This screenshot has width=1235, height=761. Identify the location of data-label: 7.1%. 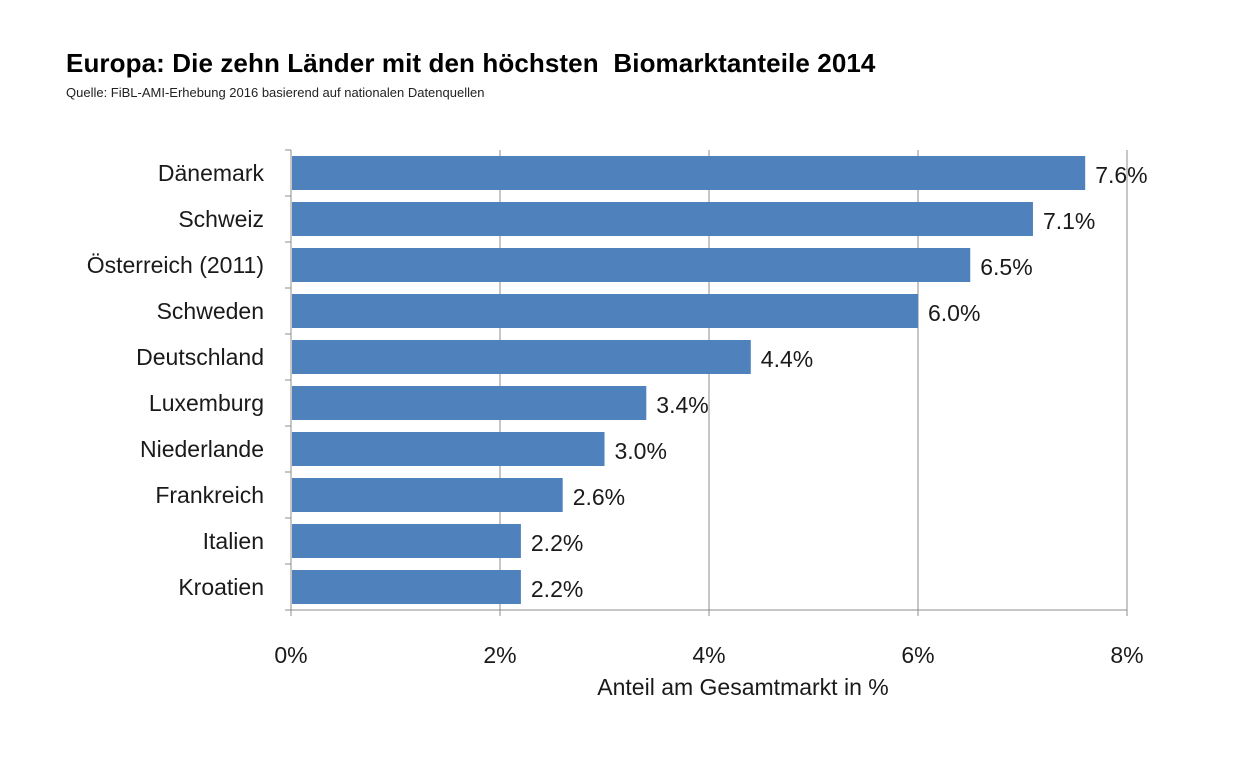
(1069, 221).